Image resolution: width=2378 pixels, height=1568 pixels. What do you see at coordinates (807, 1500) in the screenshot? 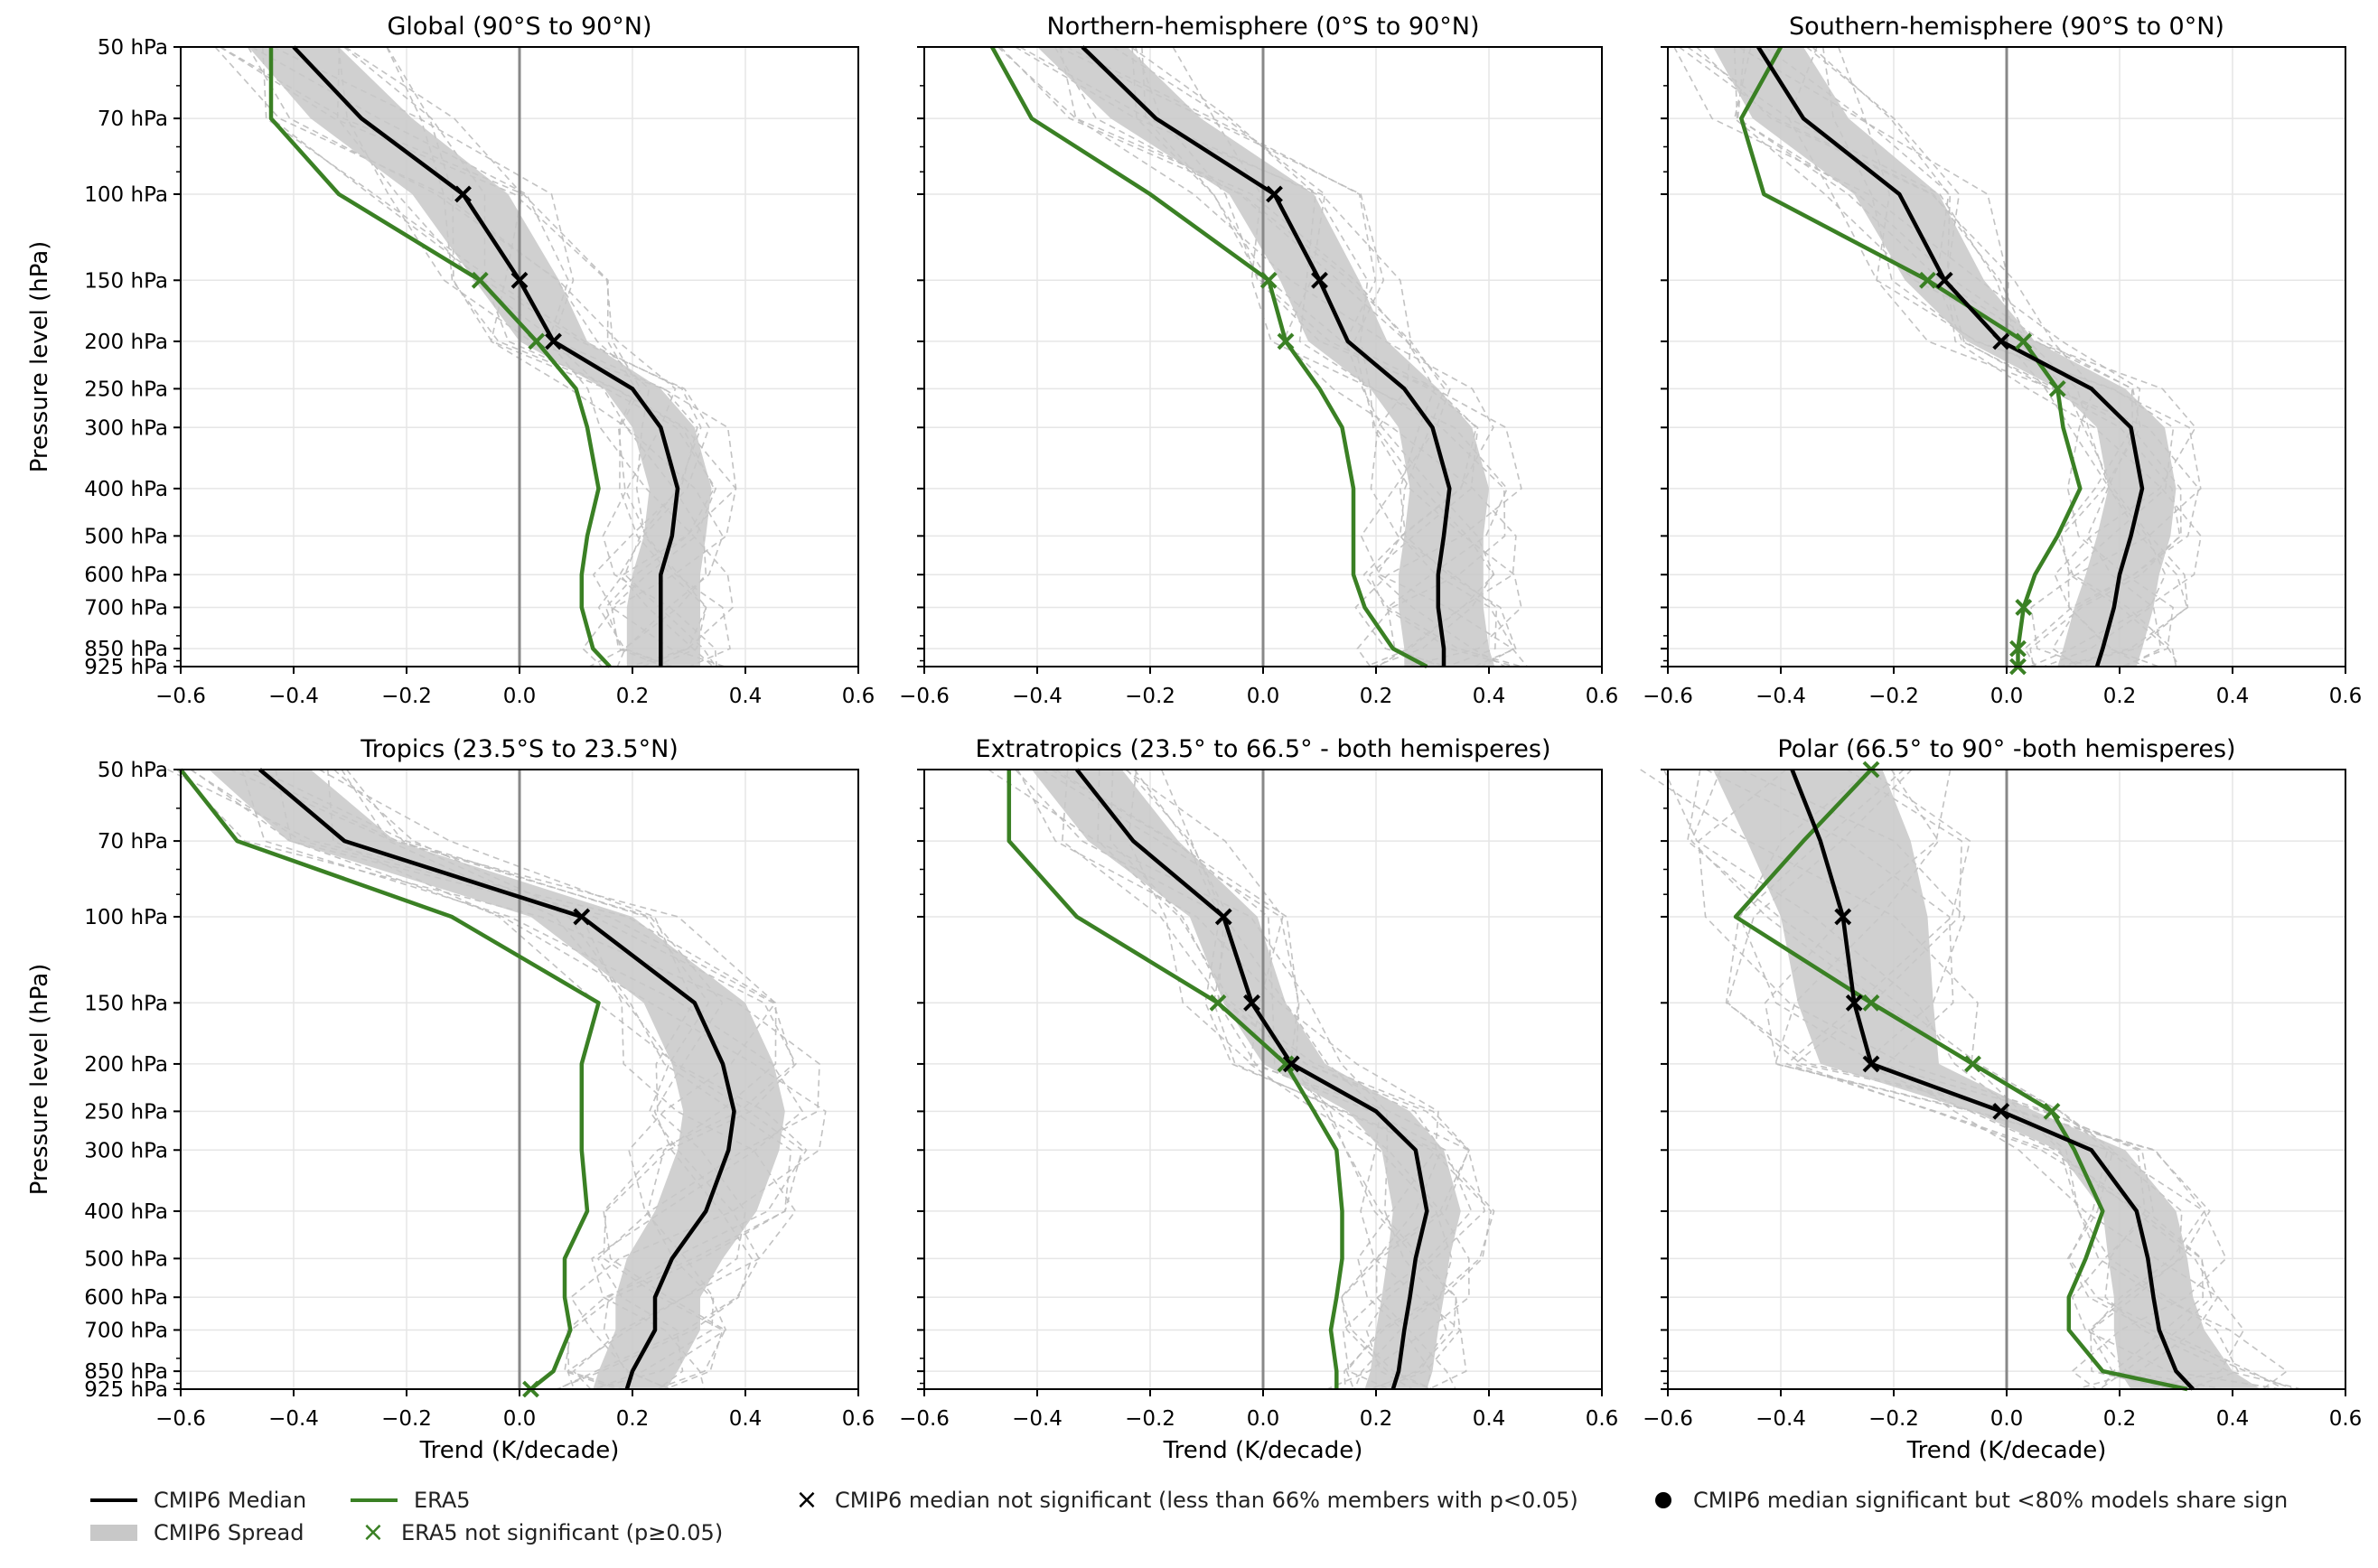
I see `median-cross-marker-icon: ×` at bounding box center [807, 1500].